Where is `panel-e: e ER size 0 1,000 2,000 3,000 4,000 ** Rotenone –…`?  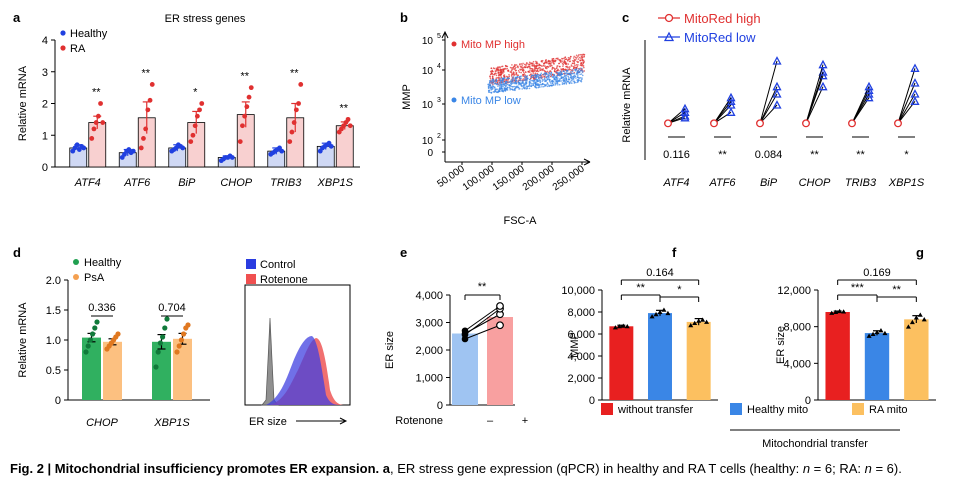
panel-e: e ER size 0 1,000 2,000 3,000 4,000 ** Rotenone –… is located at coordinates (456, 336).